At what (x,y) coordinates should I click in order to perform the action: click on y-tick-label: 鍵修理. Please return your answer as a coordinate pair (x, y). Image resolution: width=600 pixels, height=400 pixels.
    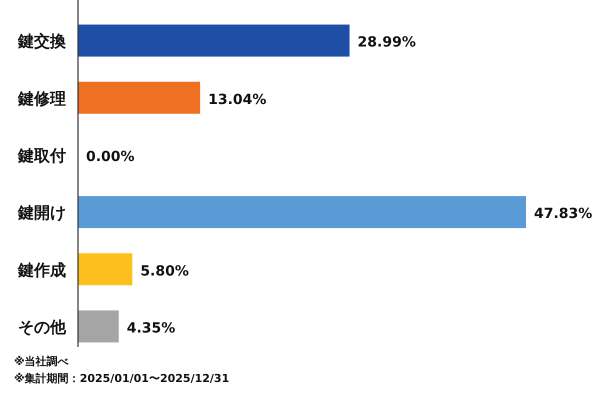
    Looking at the image, I should click on (41, 98).